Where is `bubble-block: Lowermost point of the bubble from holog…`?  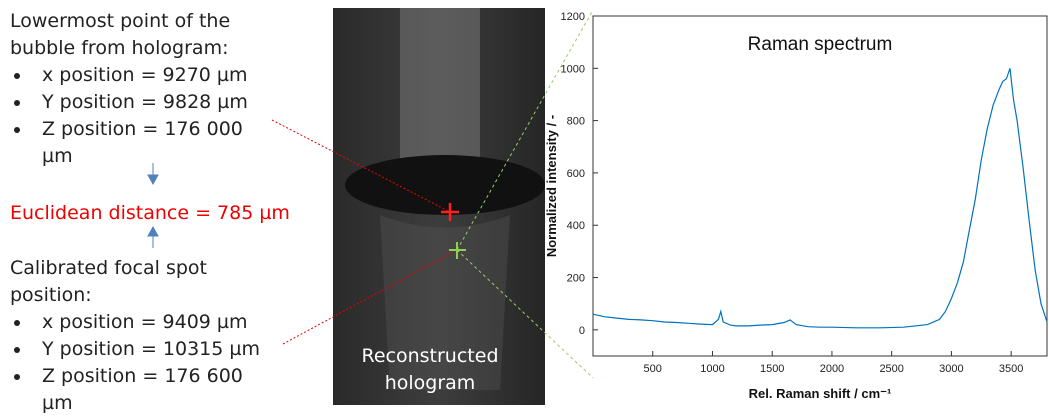 bubble-block: Lowermost point of the bubble from holog… is located at coordinates (142, 89).